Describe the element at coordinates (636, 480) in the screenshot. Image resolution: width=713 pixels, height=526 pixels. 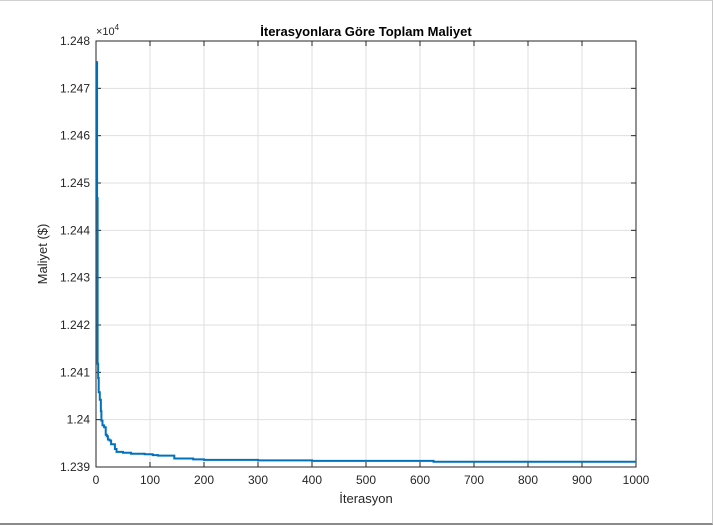
I see `x-tick-label: 1000` at that location.